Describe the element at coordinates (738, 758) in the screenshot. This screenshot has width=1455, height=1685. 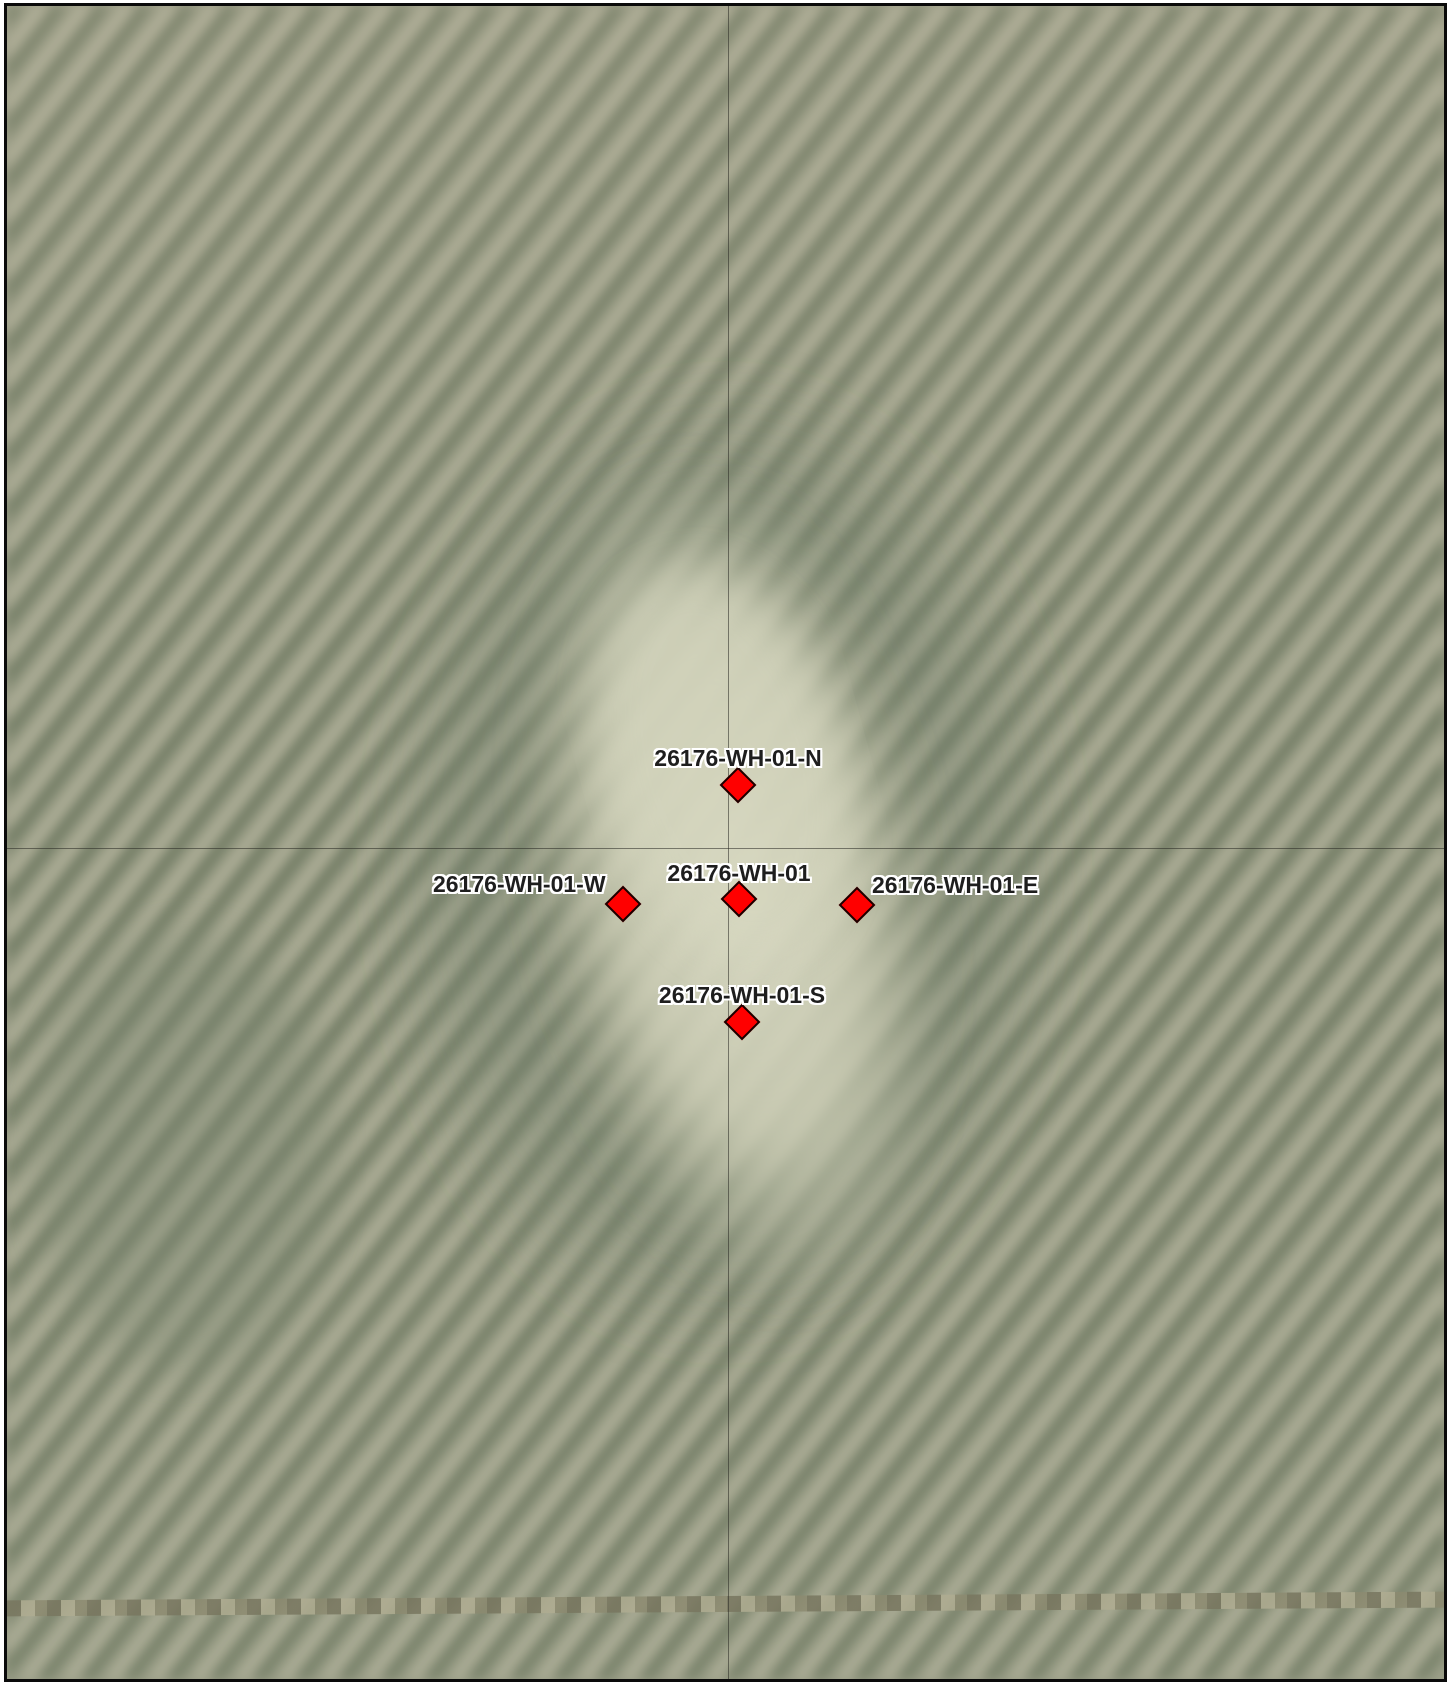
I see `well-label-n: 26176-WH-01-N` at that location.